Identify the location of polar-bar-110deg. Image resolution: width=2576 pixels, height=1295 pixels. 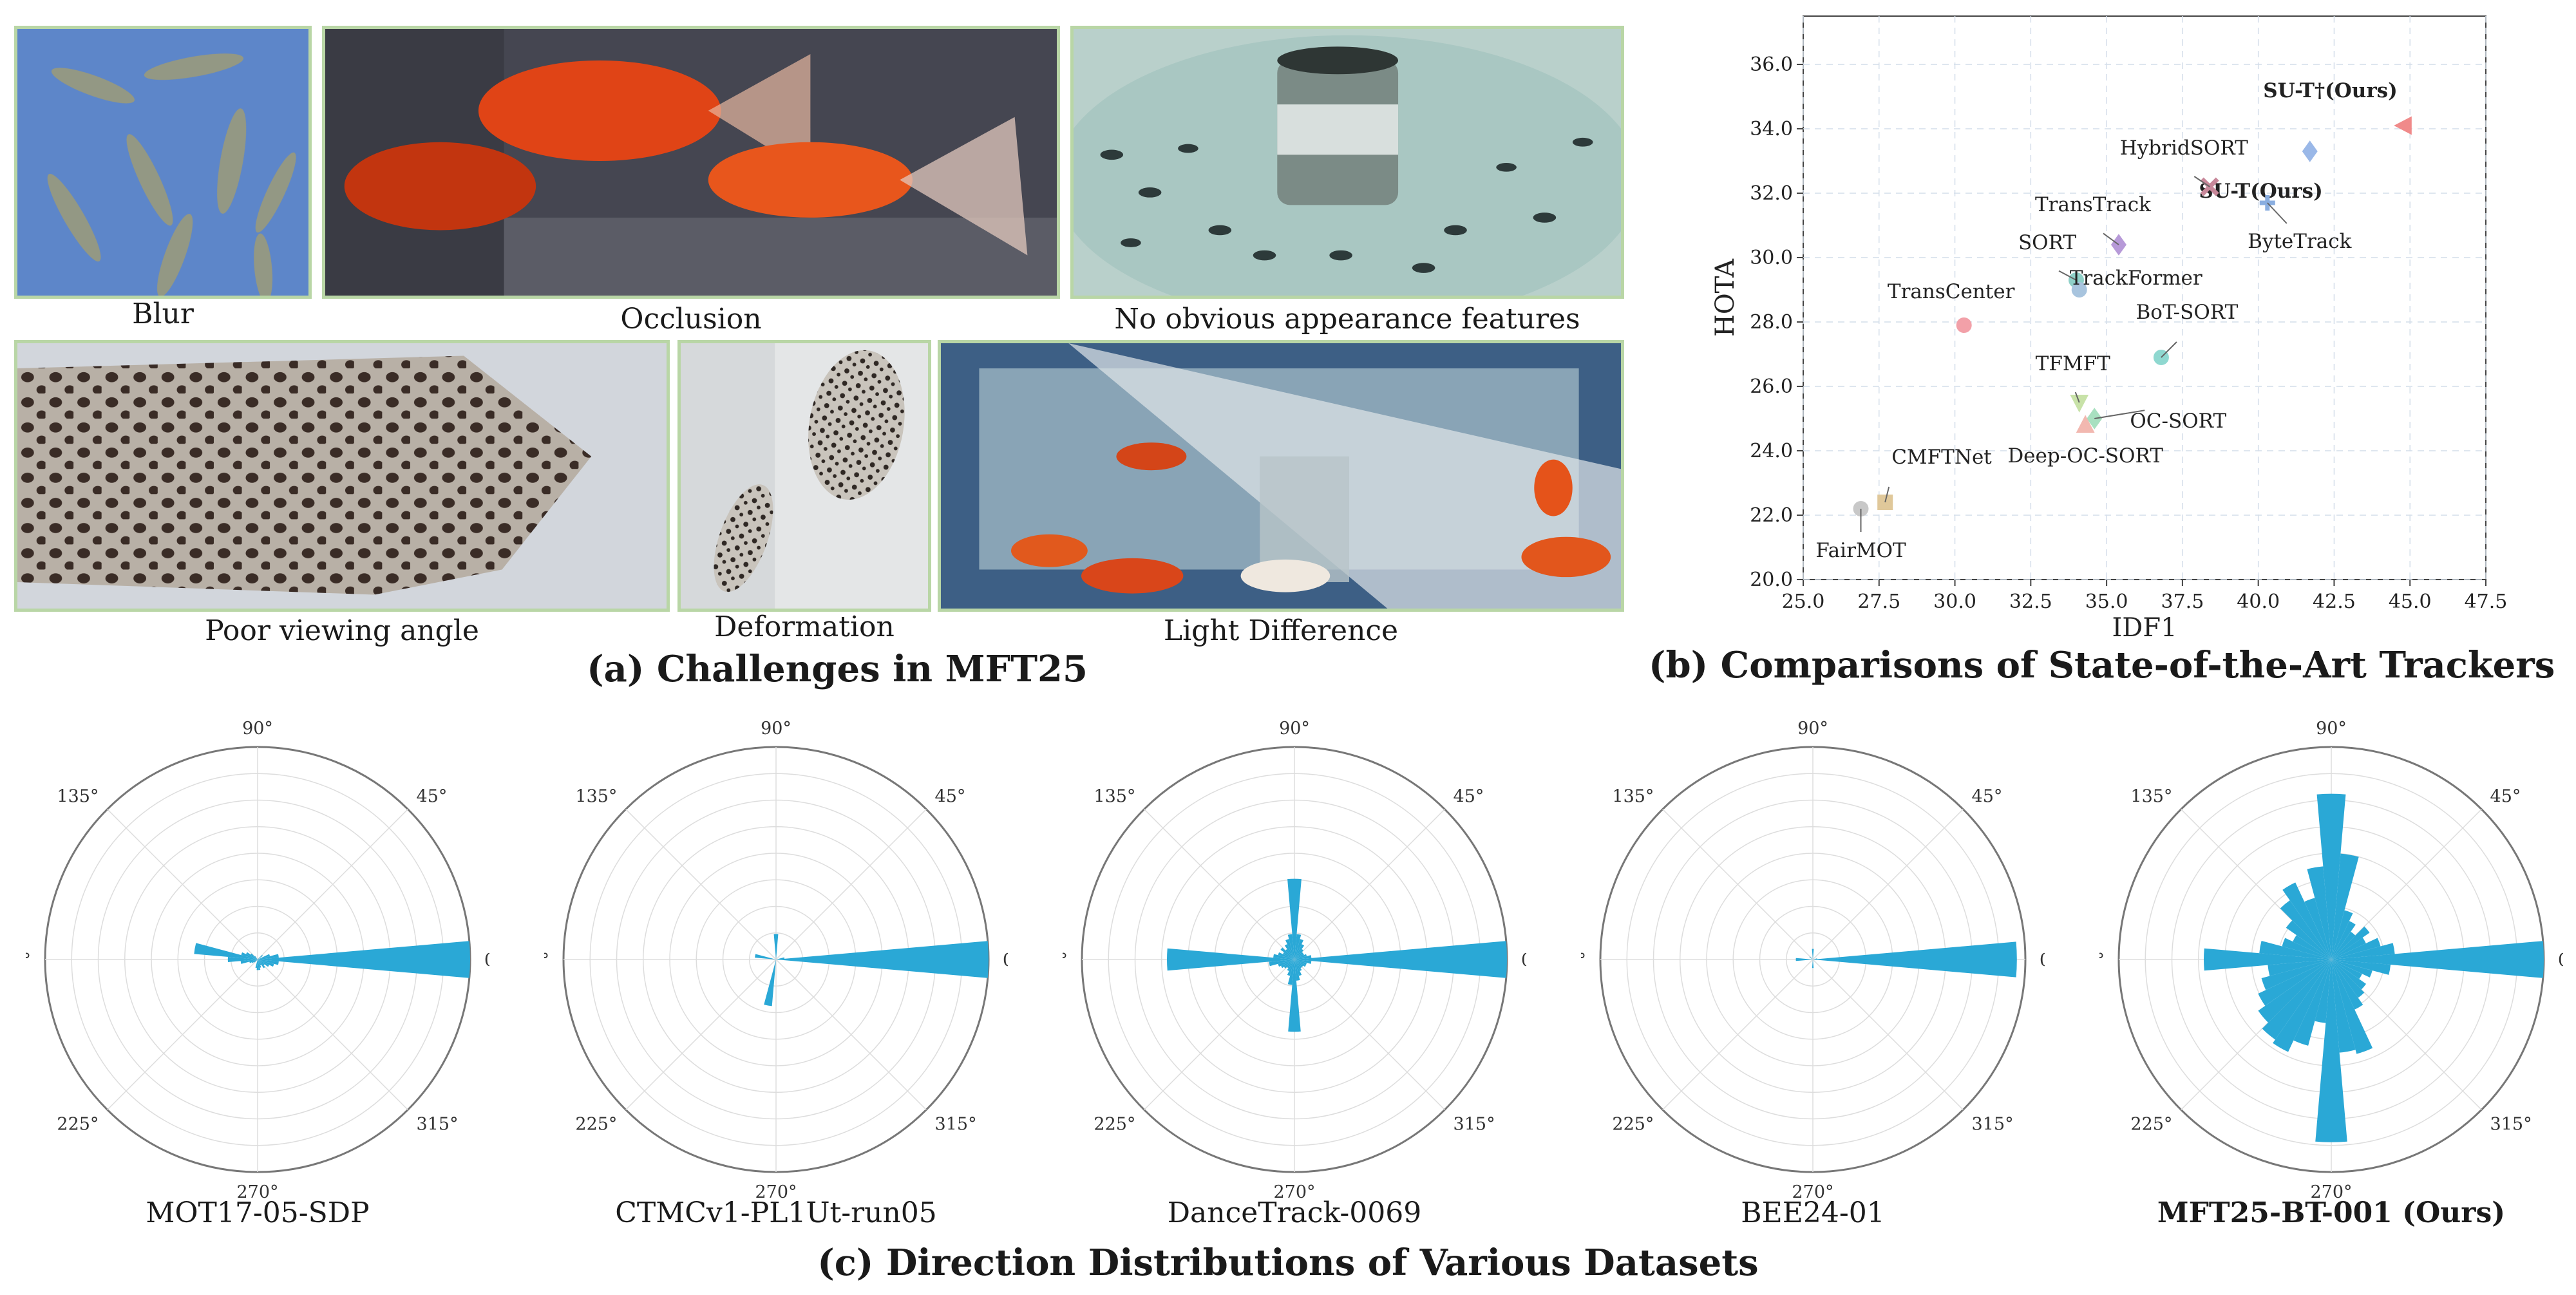
(2317, 929).